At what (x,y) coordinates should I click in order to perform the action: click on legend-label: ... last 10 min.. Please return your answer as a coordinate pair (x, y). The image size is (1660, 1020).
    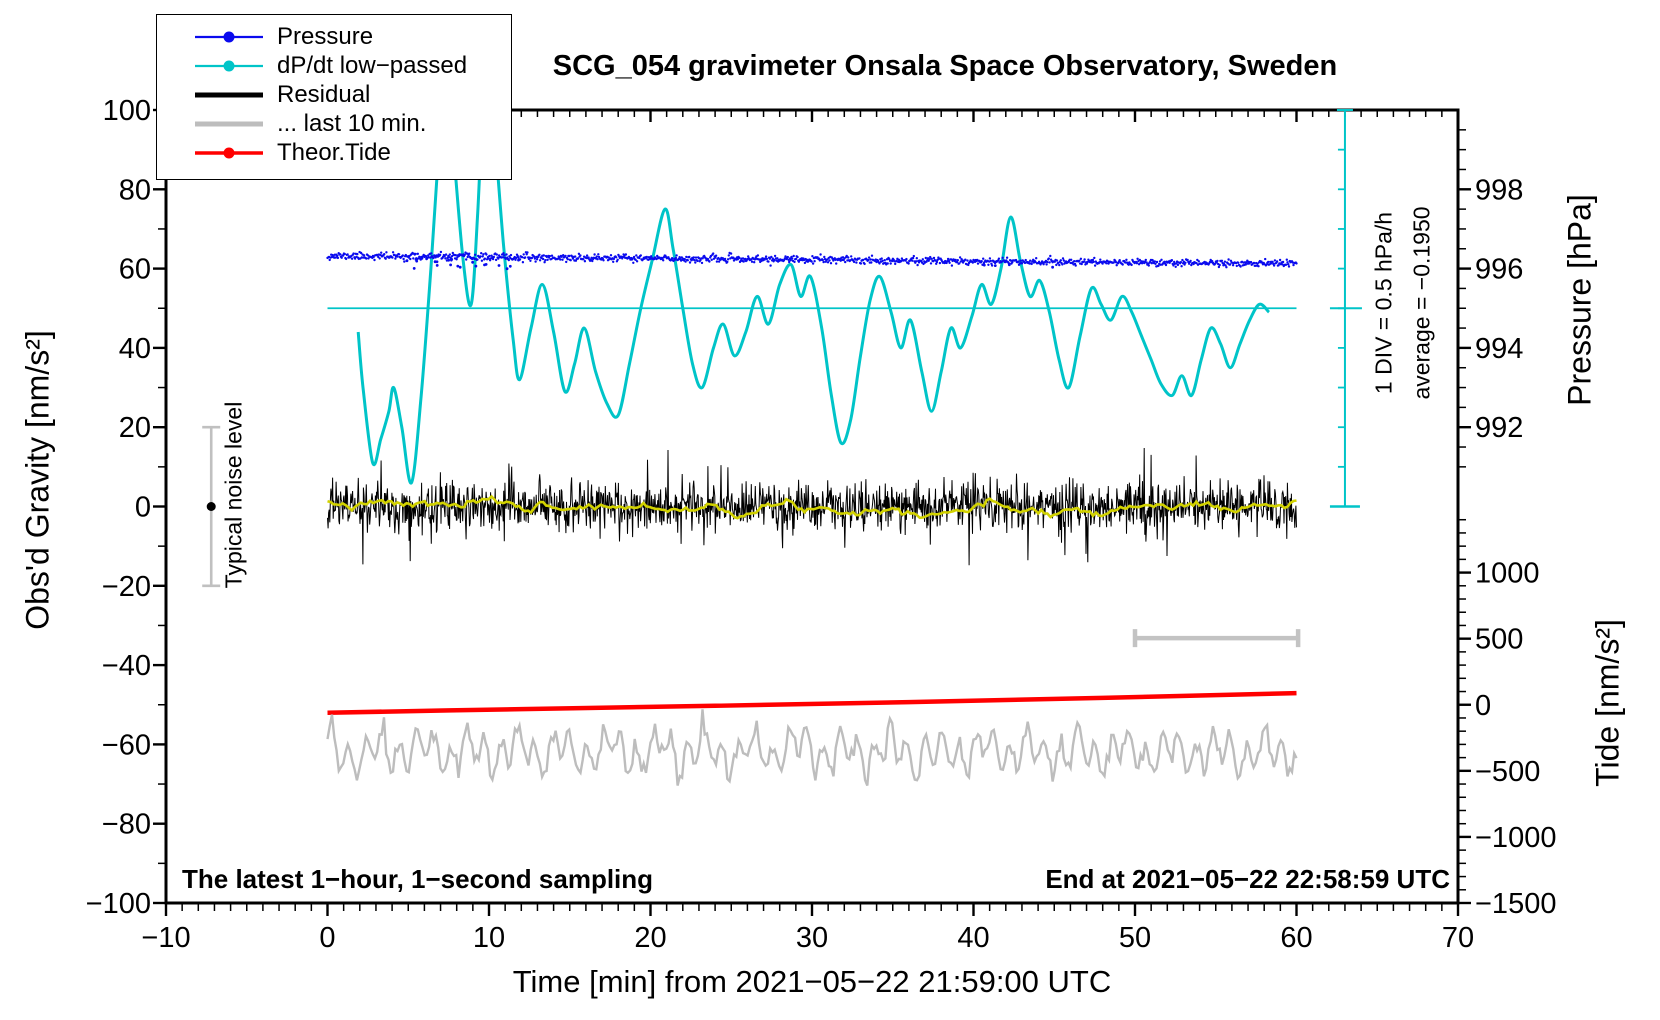
    Looking at the image, I should click on (352, 123).